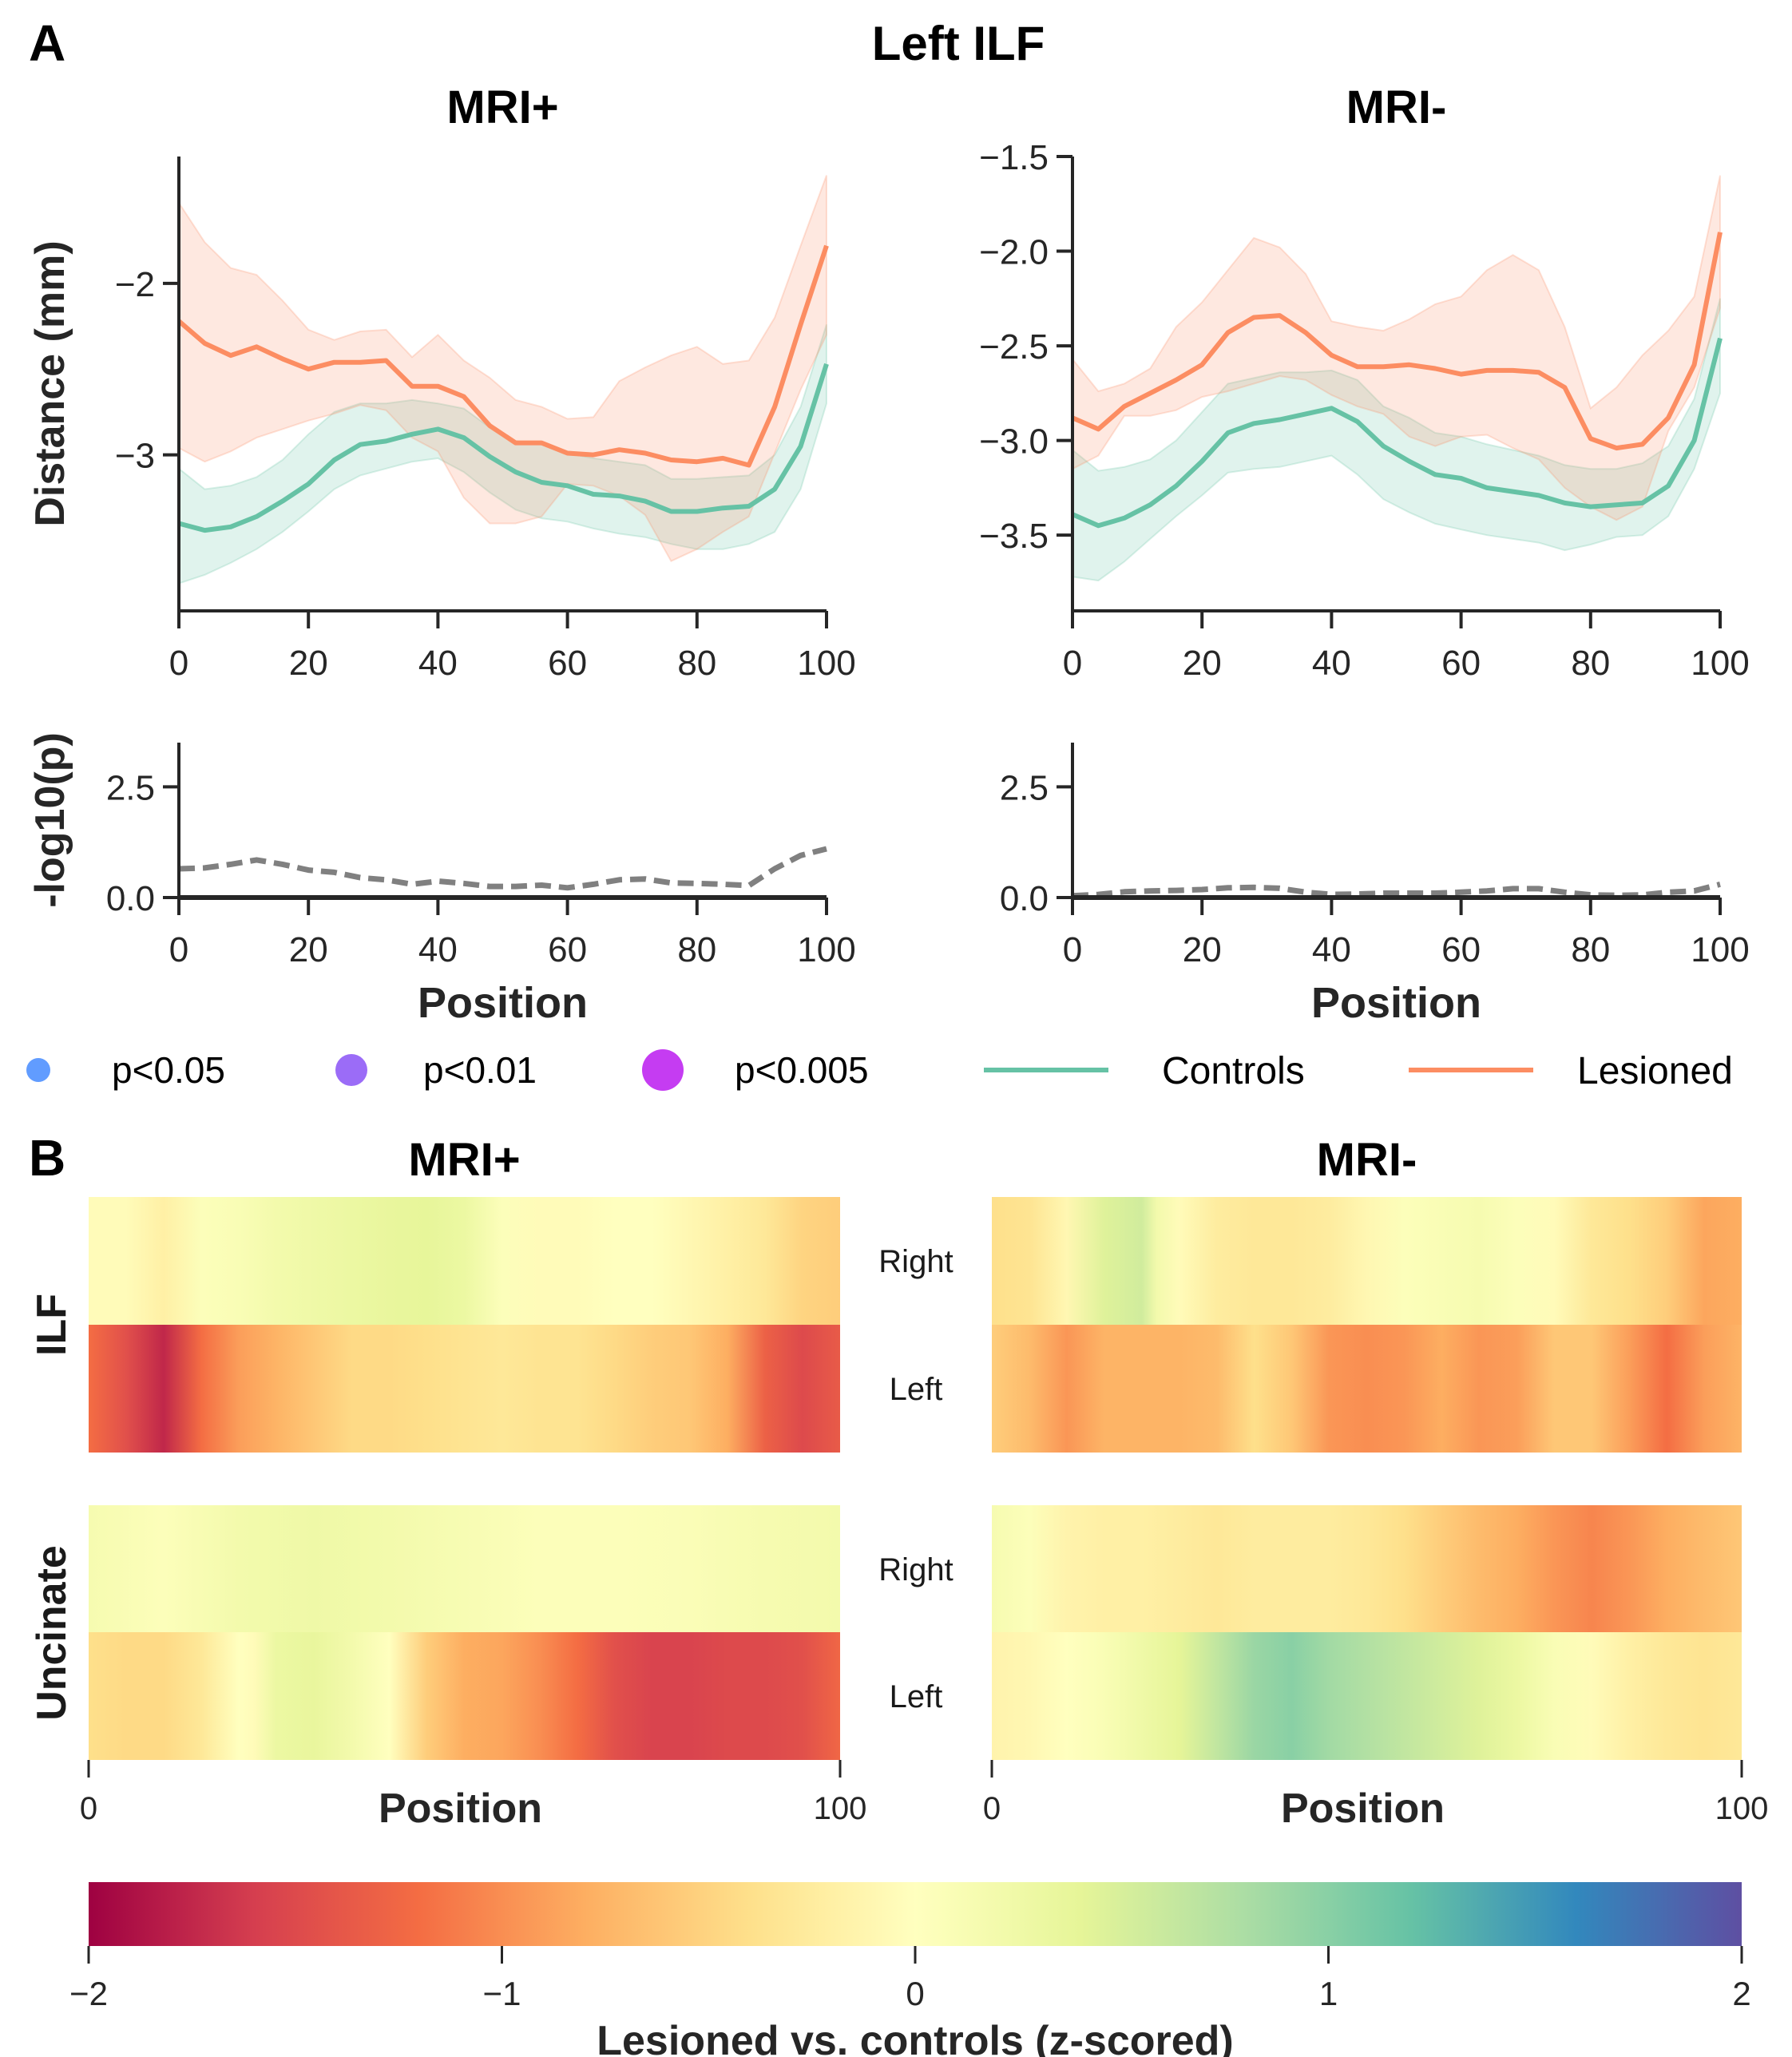 This screenshot has width=1792, height=2057. I want to click on y-tick-label: −2.5, so click(1014, 347).